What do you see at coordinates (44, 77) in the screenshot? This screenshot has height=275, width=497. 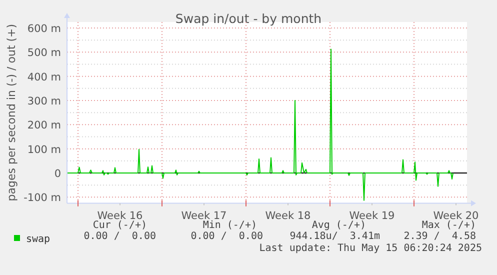 I see `y-tick-label: 400 m` at bounding box center [44, 77].